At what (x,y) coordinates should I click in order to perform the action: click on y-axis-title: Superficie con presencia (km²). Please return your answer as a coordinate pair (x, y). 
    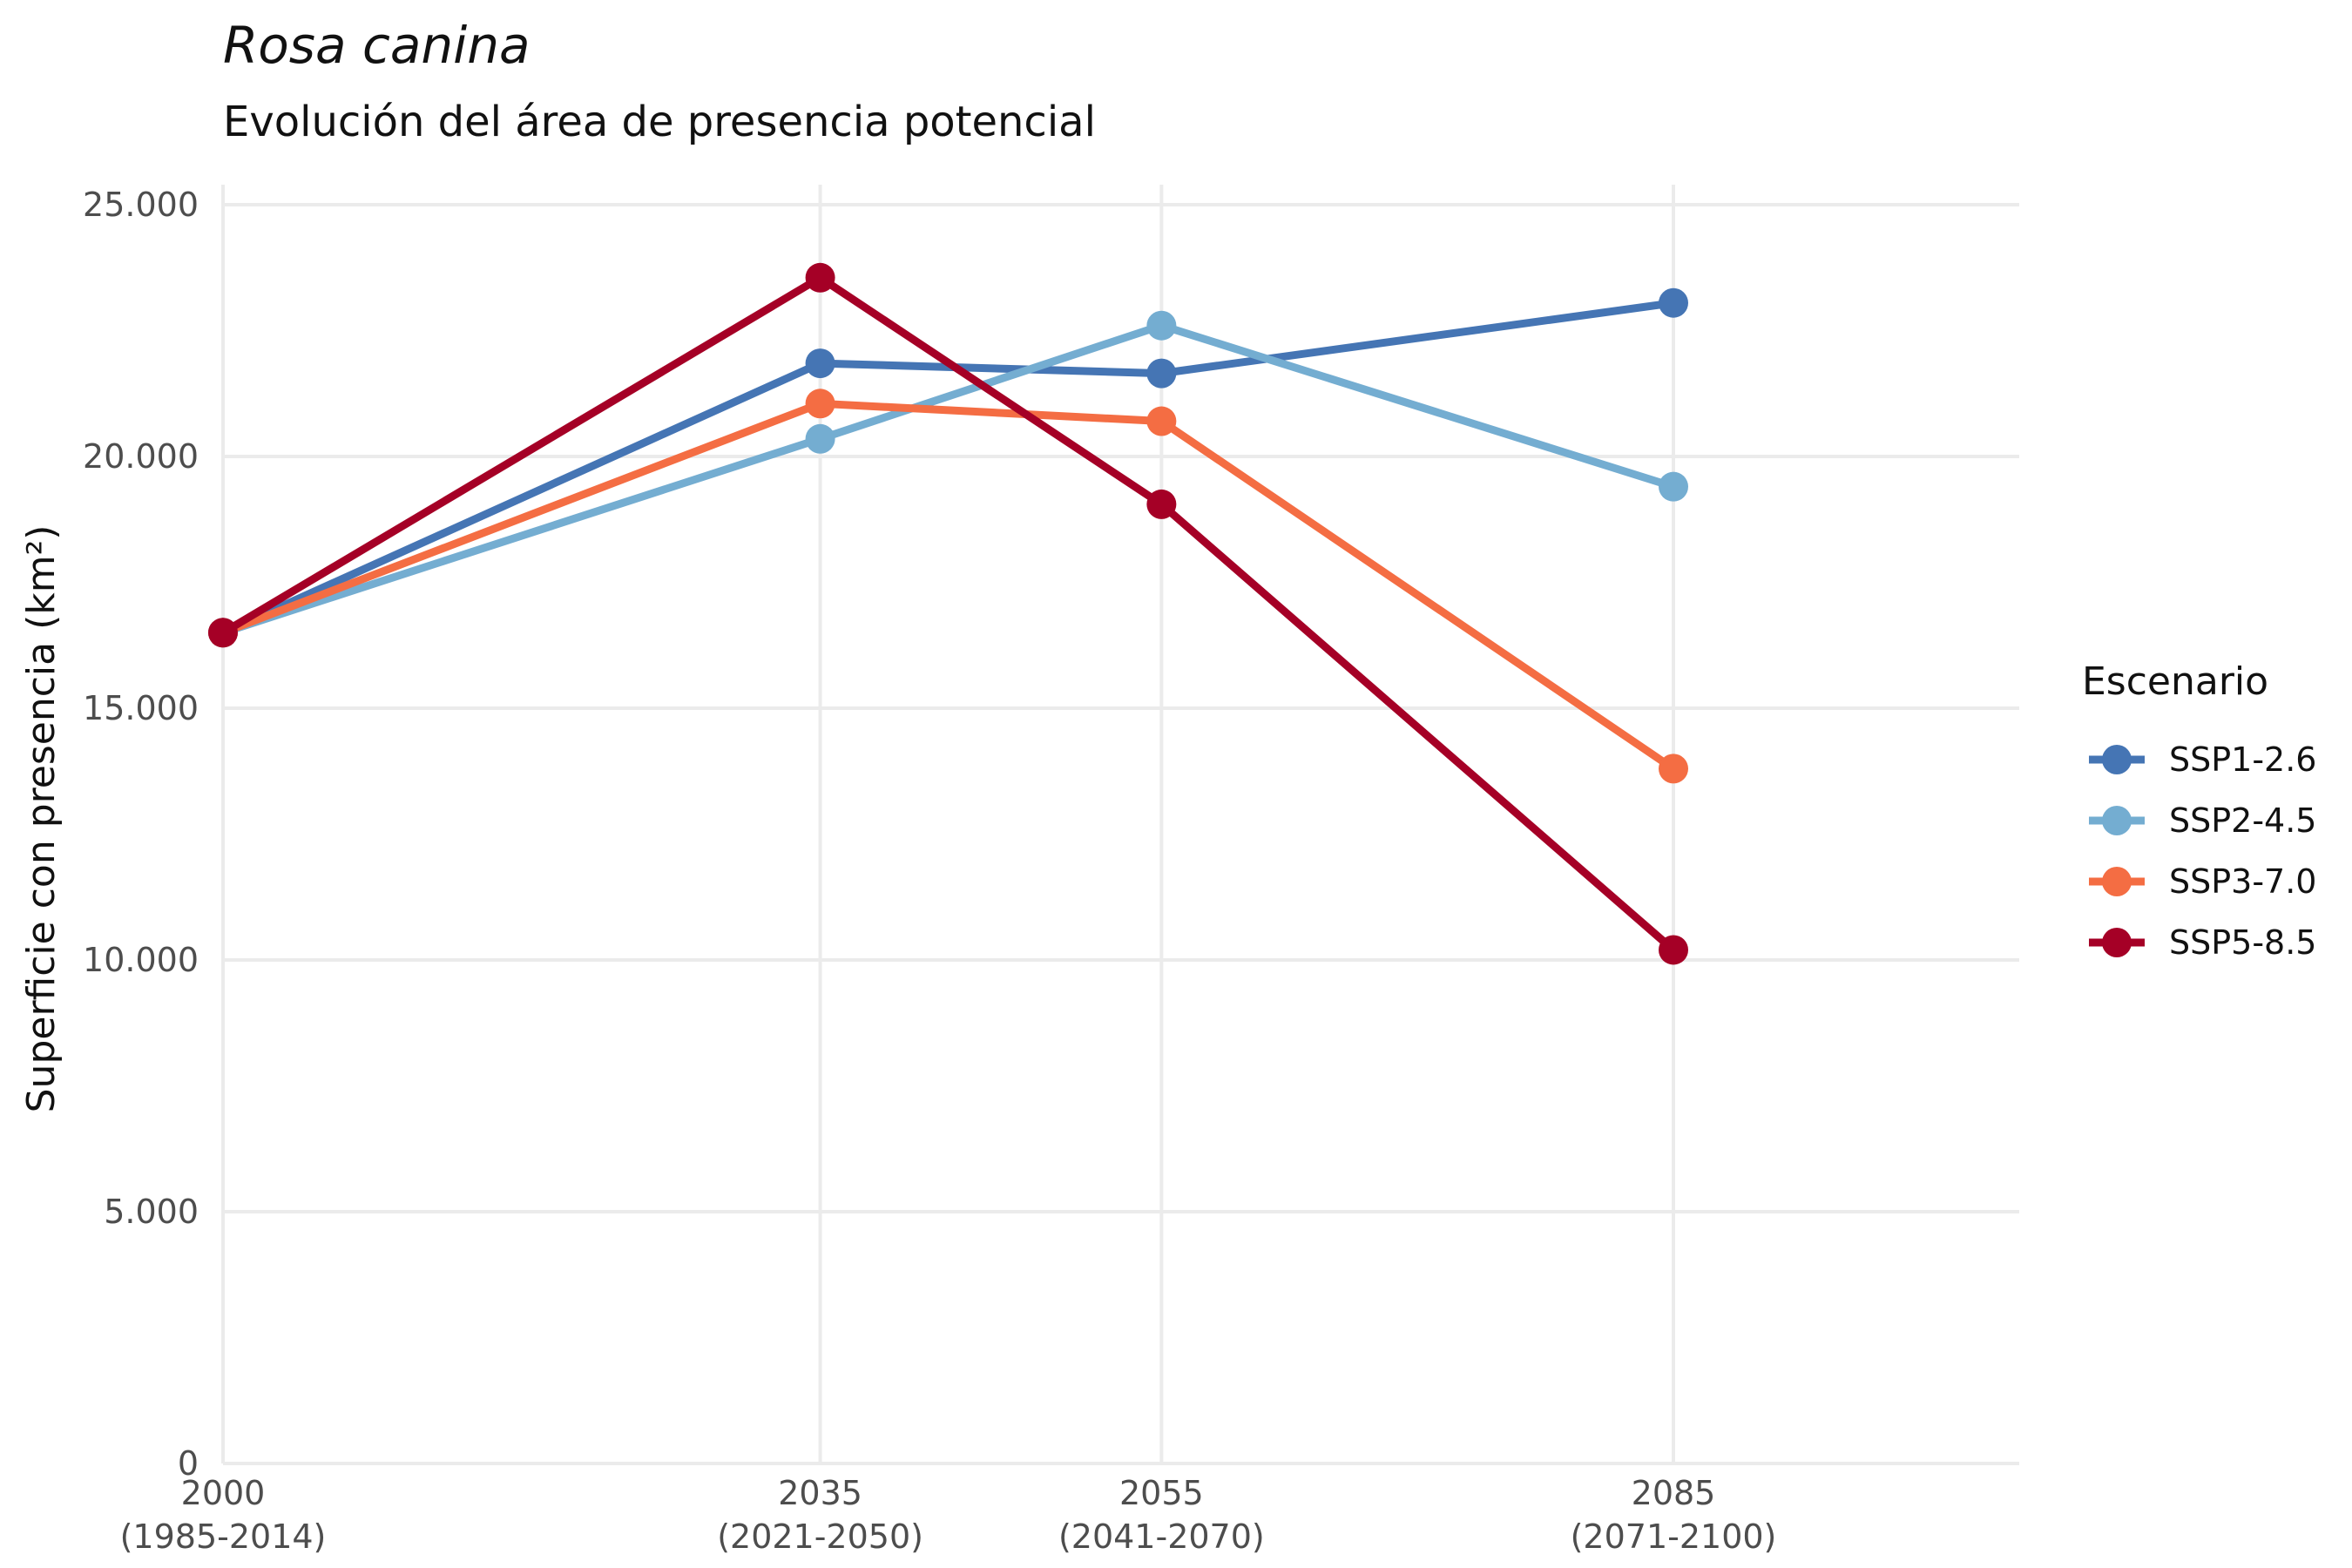
    Looking at the image, I should click on (41, 819).